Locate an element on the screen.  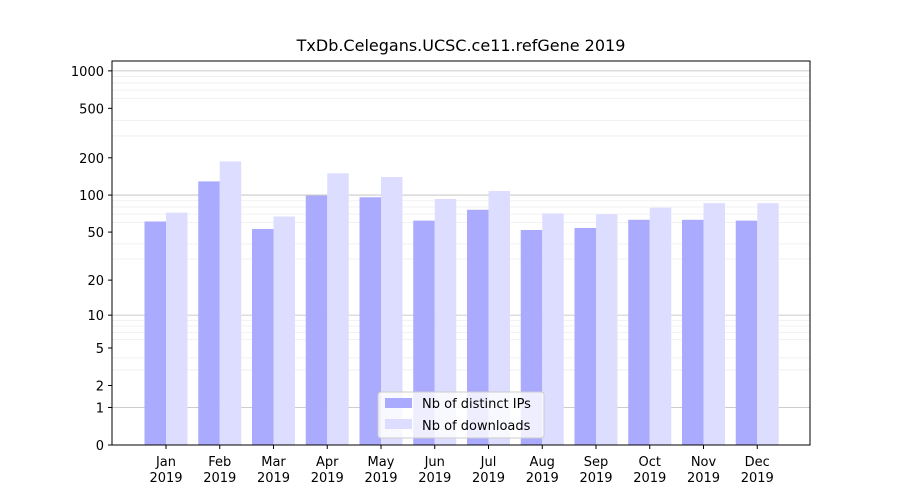
x-tick-label-month: Jan is located at coordinates (165, 462).